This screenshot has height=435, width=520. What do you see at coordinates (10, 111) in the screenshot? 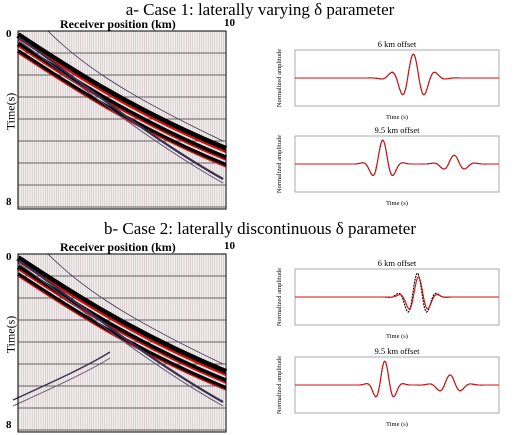
I see `case1-time-label: Time(s)` at bounding box center [10, 111].